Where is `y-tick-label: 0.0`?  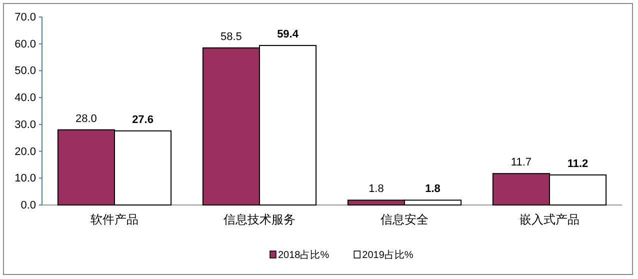 y-tick-label: 0.0 is located at coordinates (28, 206).